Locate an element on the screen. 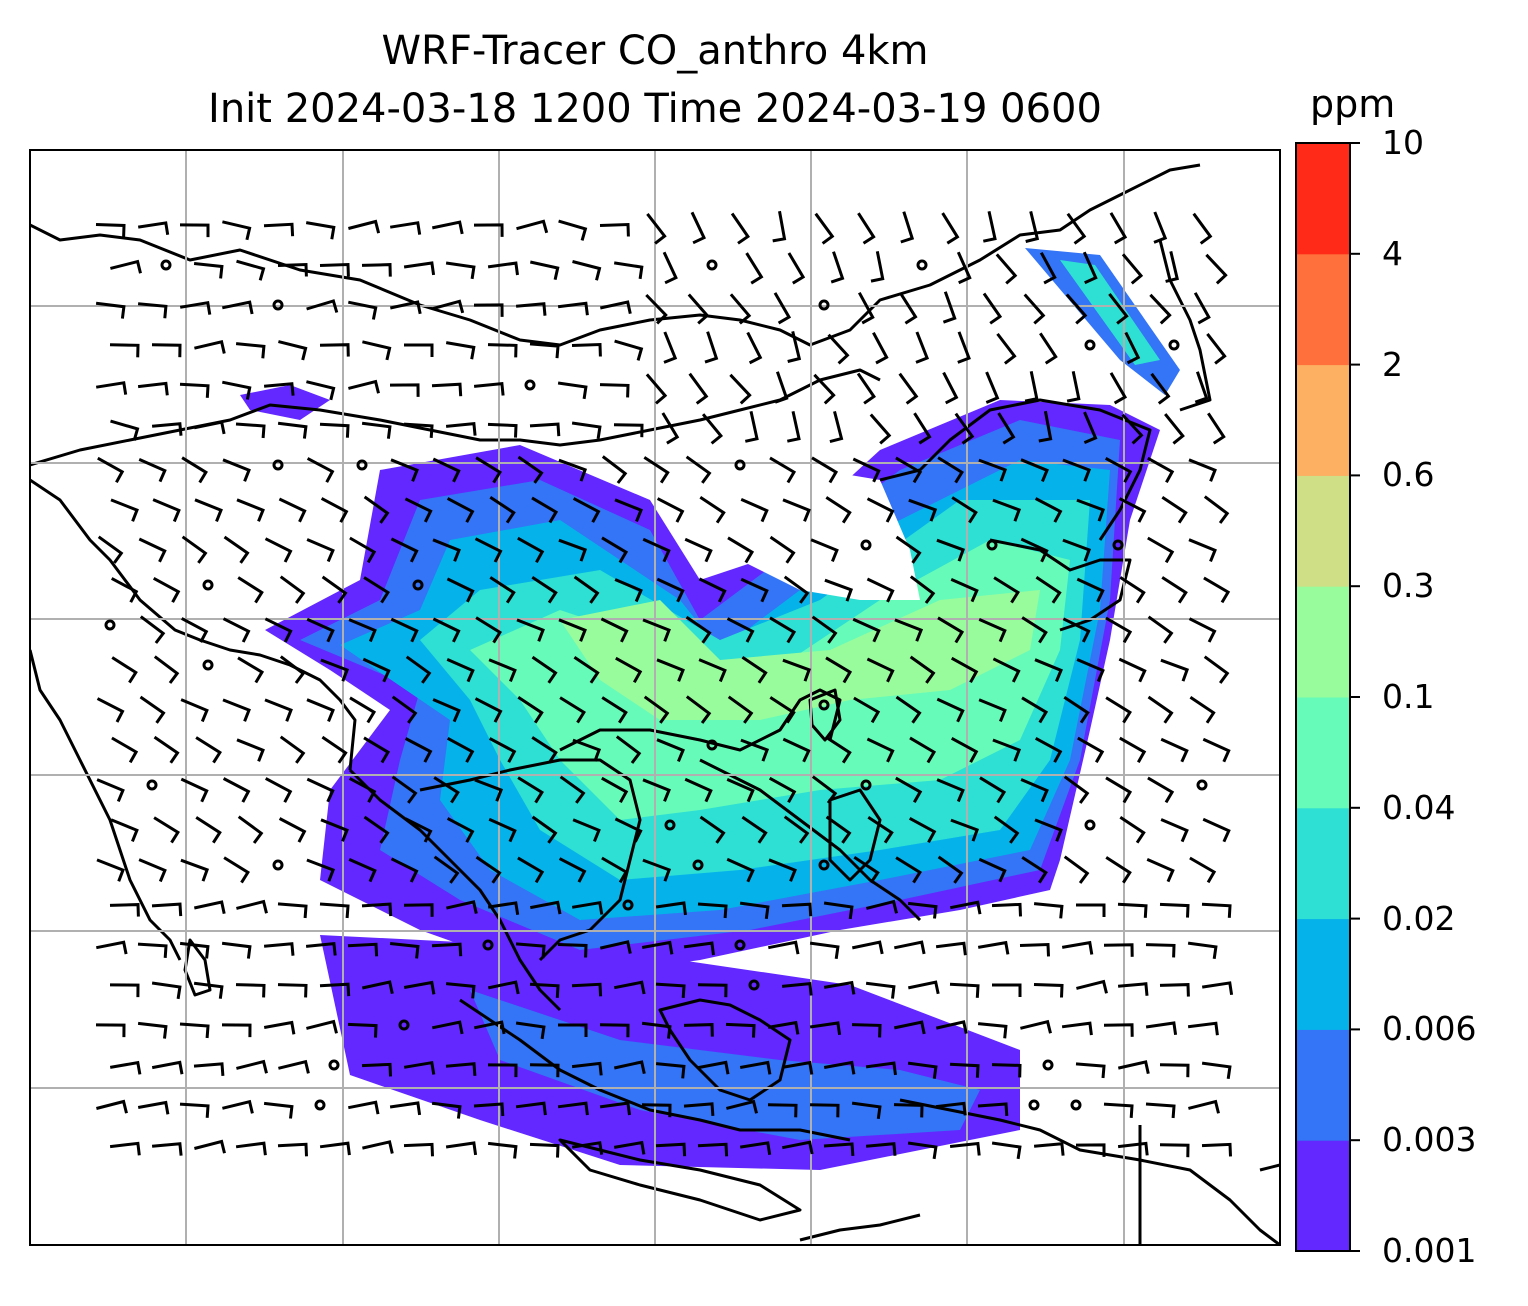 The height and width of the screenshot is (1306, 1528). colorbar-tick-label: 0.02 is located at coordinates (1419, 918).